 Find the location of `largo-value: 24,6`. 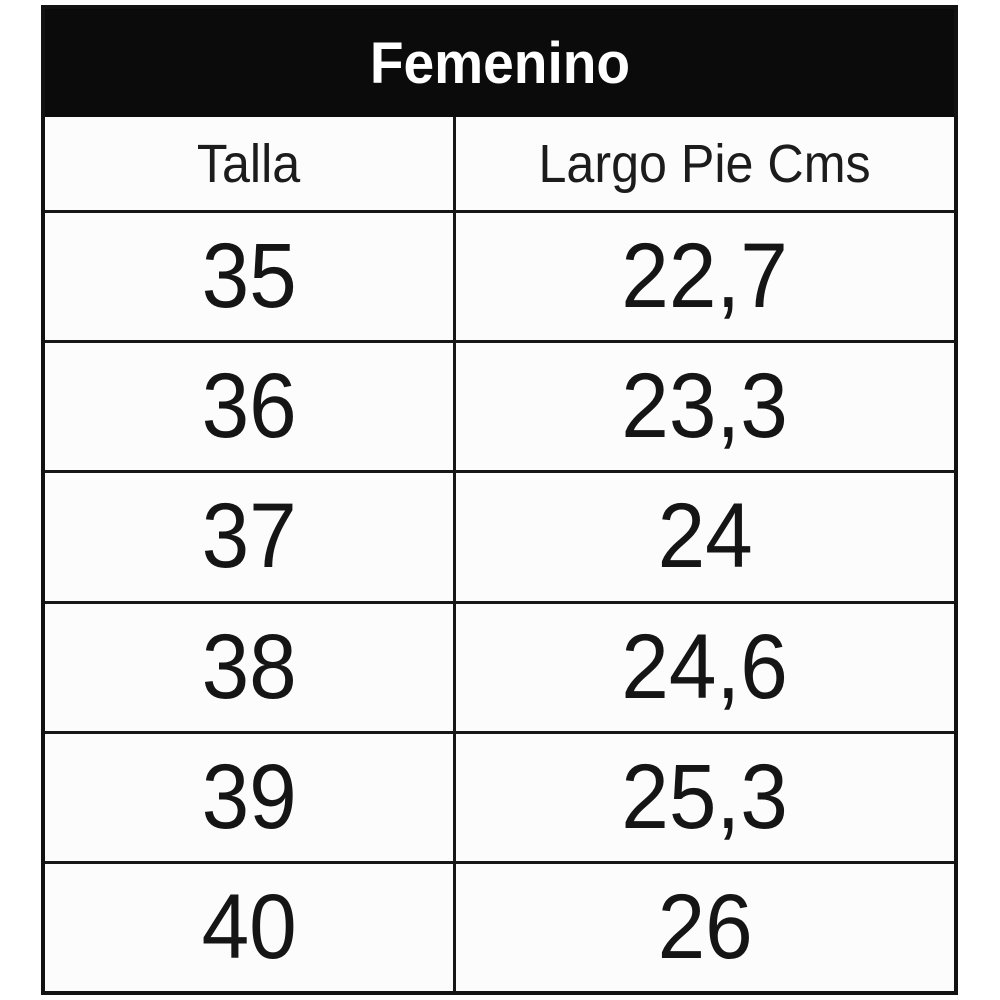

largo-value: 24,6 is located at coordinates (705, 666).